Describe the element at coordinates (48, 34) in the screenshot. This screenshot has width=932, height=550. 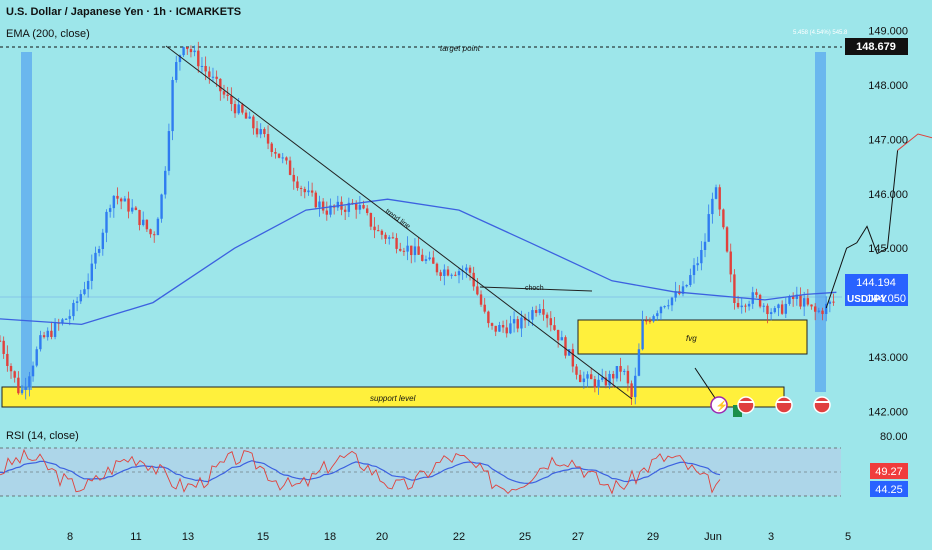
I see `ema-legend: EMA (200, close)` at that location.